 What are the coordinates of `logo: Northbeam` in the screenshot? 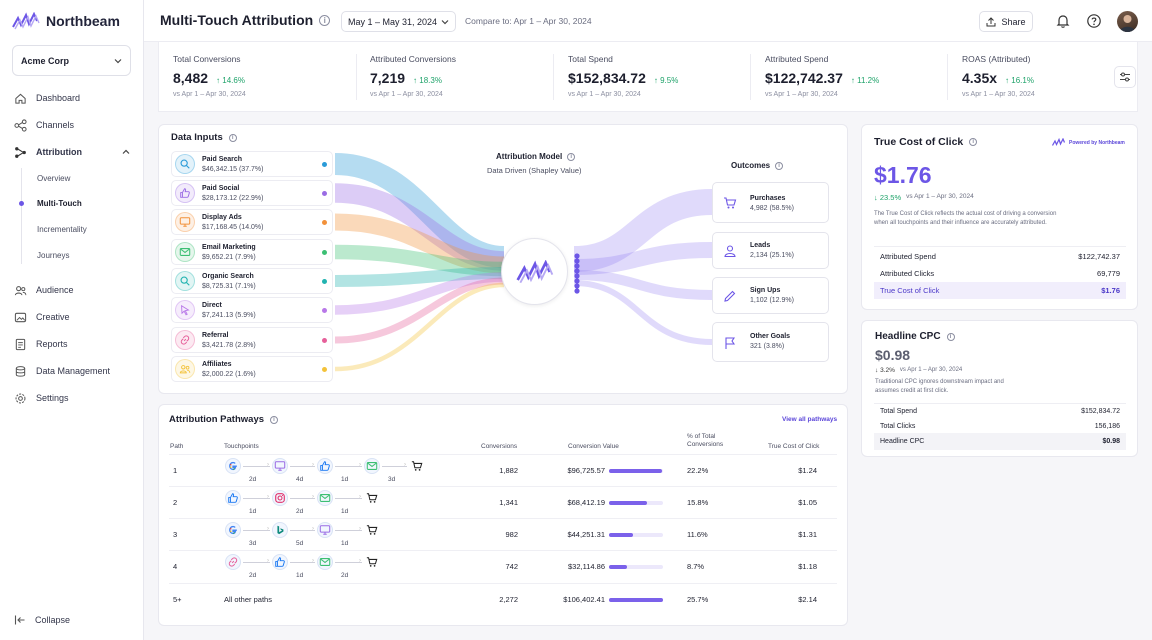 It's located at (66, 21).